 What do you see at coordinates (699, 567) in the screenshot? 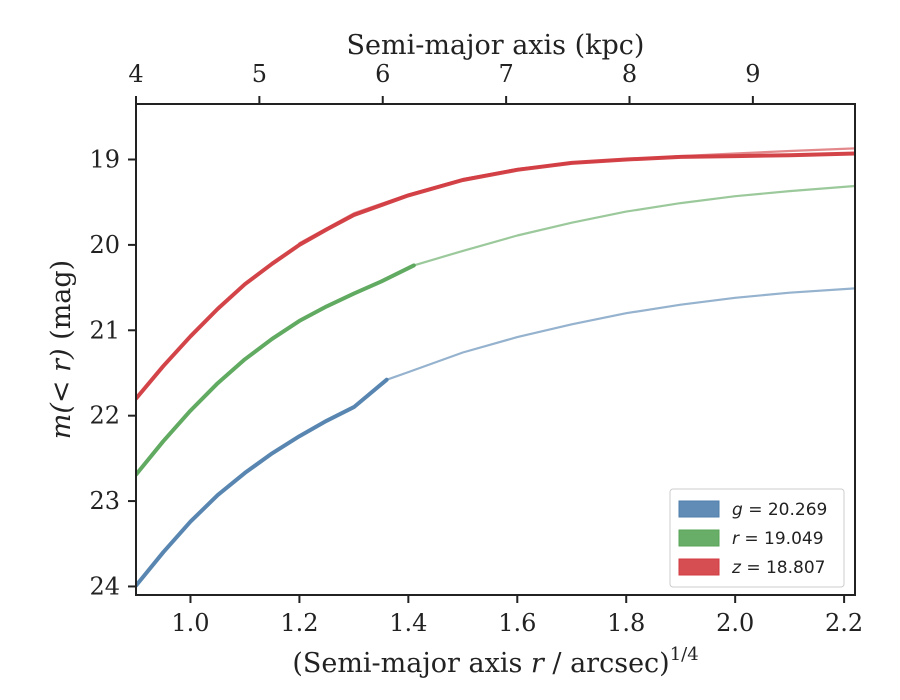
I see `legend-swatch-z` at bounding box center [699, 567].